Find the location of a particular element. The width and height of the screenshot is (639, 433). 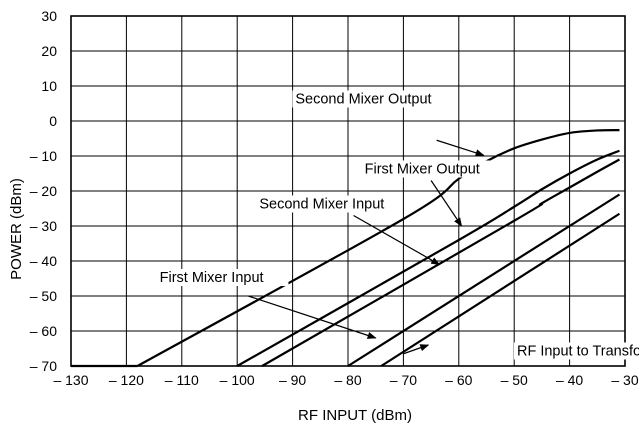

y-tick-label: – 40 is located at coordinates (43, 261).